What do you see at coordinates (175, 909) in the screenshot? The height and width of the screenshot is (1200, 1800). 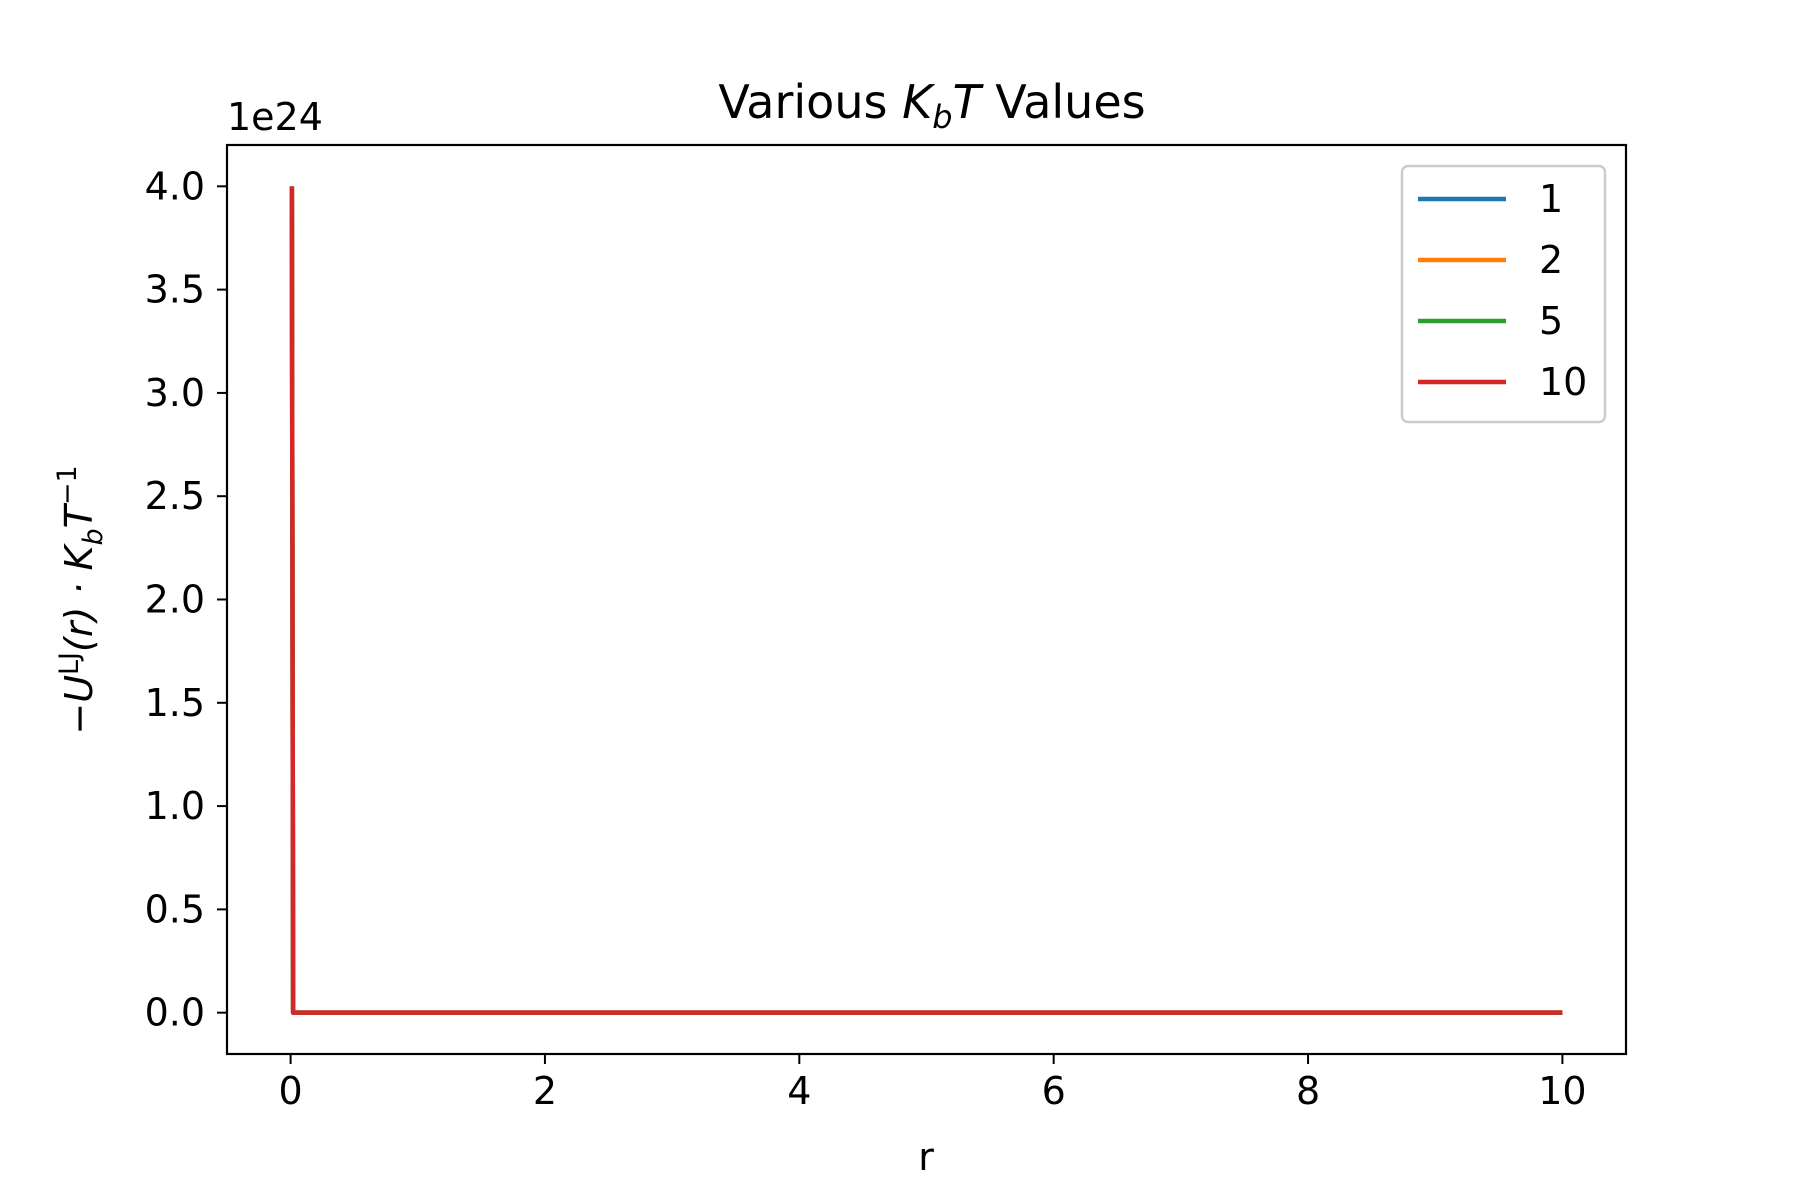 I see `y-tick-label: 0.5` at bounding box center [175, 909].